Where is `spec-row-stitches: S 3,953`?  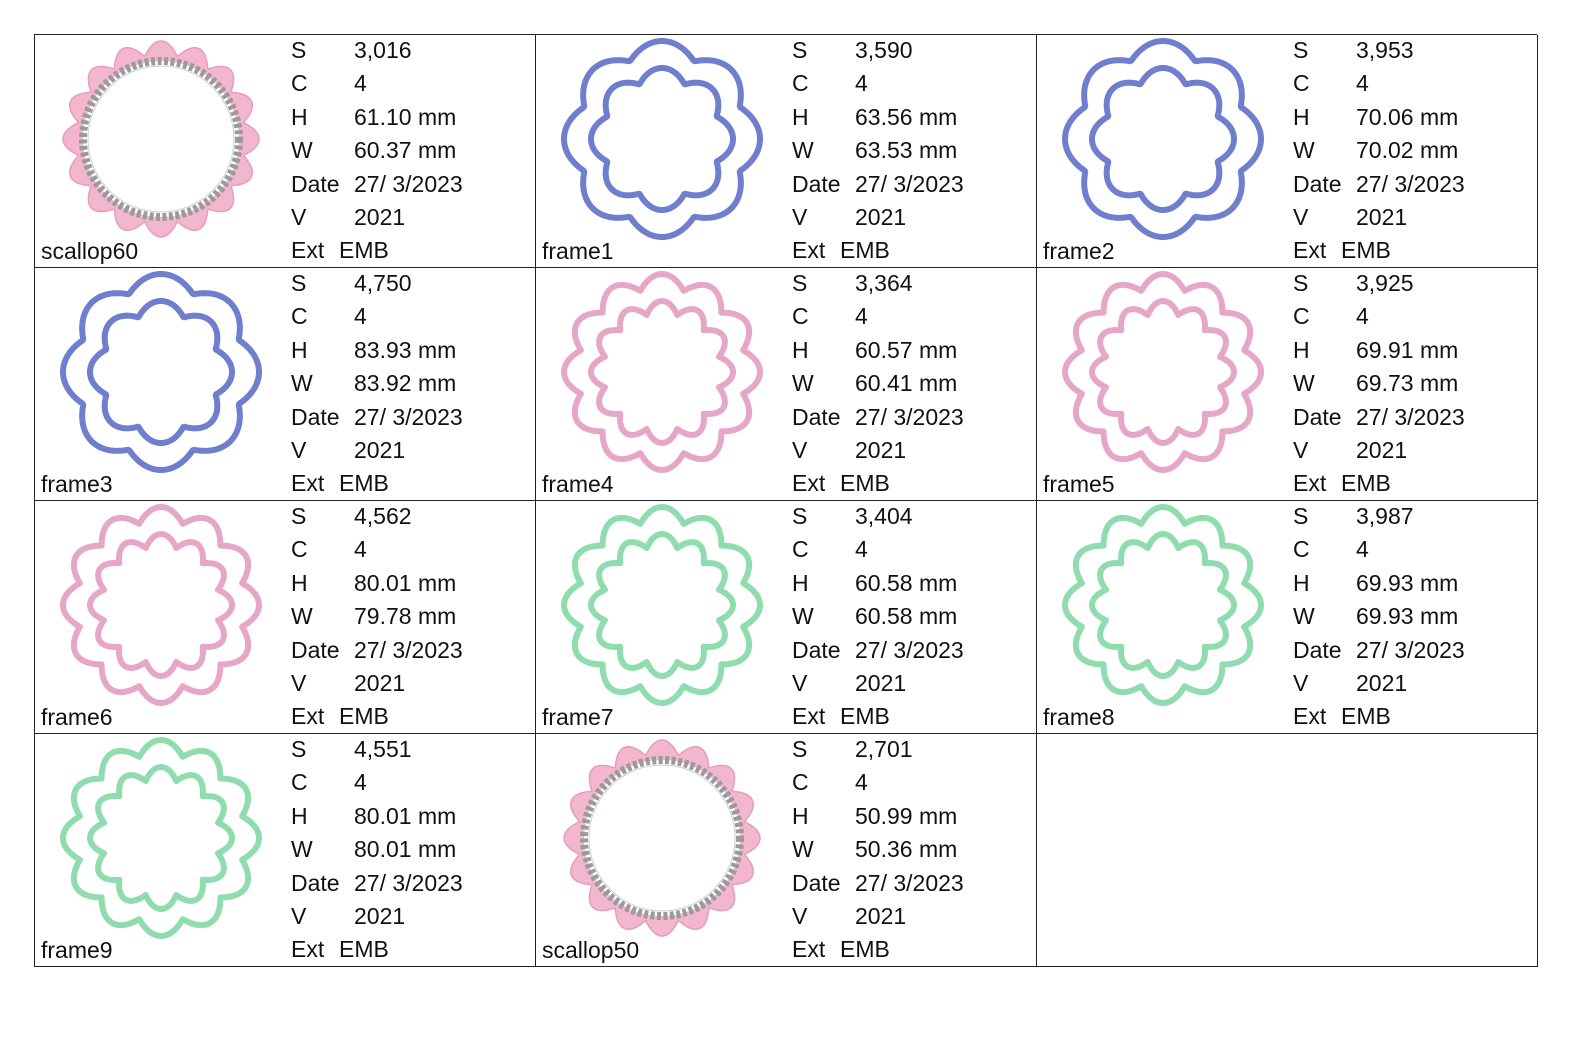
spec-row-stitches: S 3,953 is located at coordinates (1413, 51).